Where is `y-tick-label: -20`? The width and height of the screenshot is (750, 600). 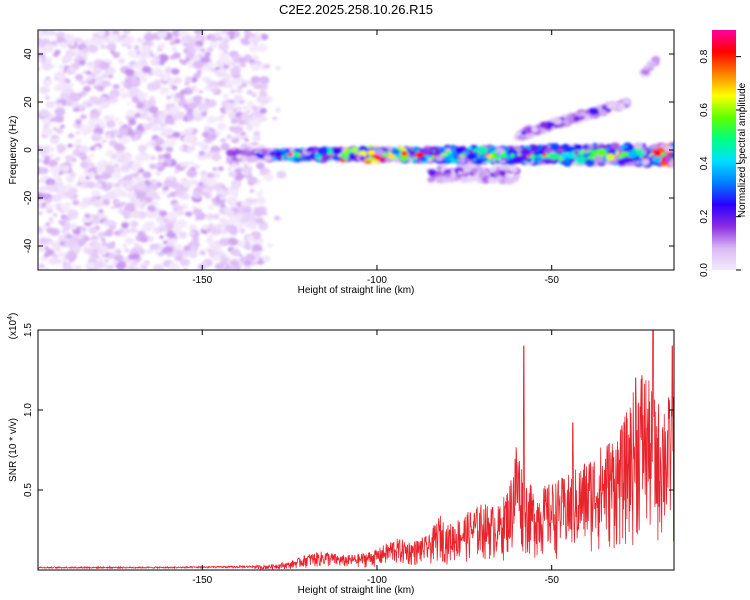
y-tick-label: -20 is located at coordinates (28, 197).